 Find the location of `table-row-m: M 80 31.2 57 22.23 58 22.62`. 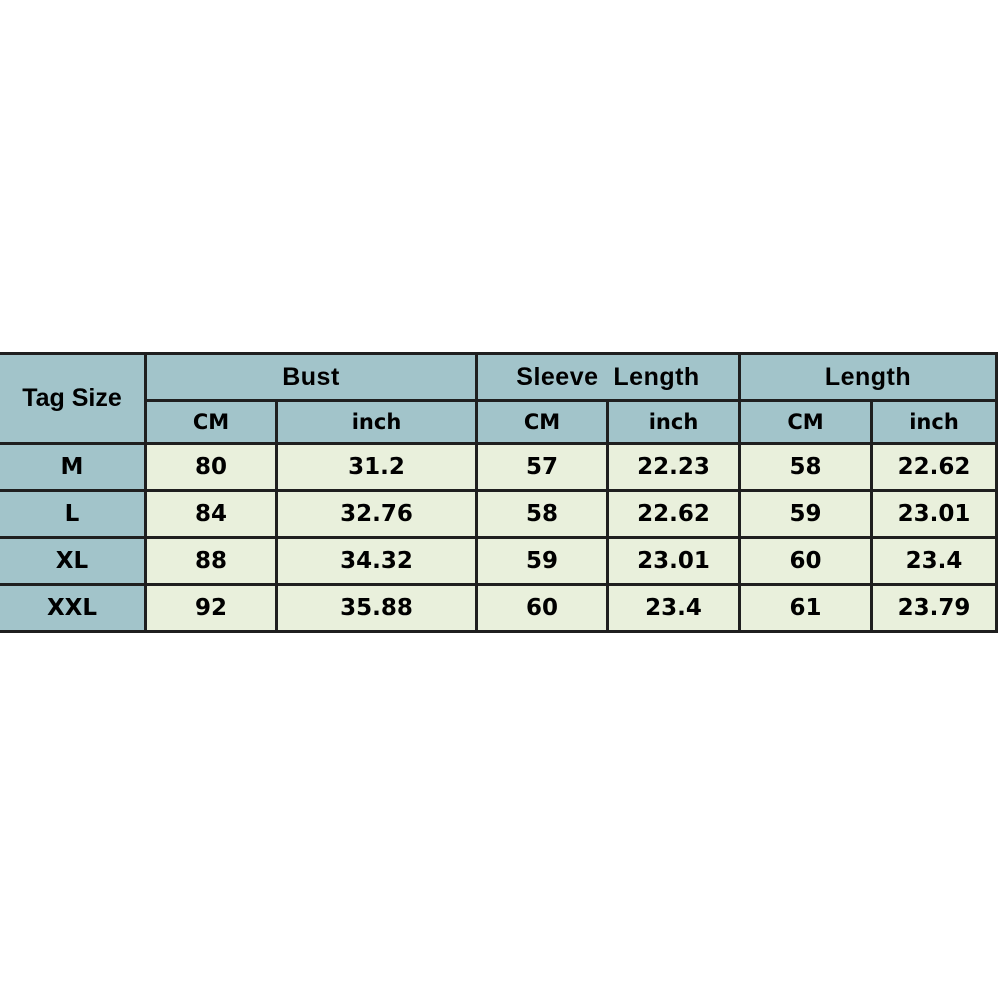

table-row-m: M 80 31.2 57 22.23 58 22.62 is located at coordinates (499, 467).